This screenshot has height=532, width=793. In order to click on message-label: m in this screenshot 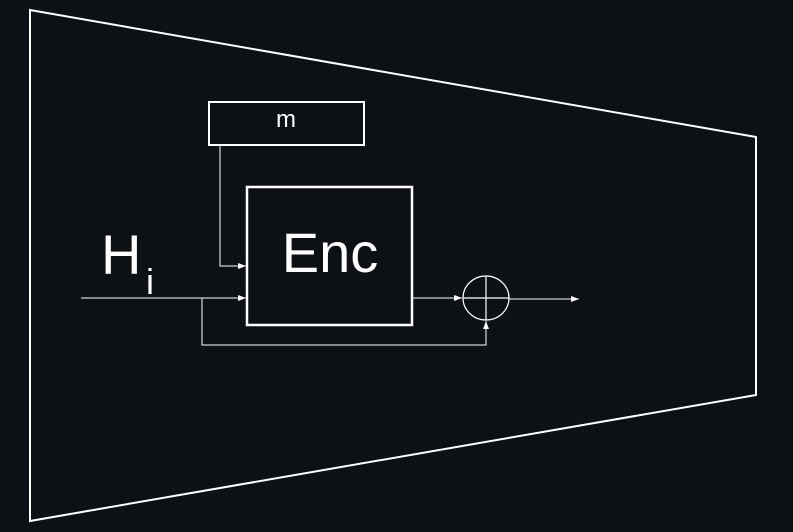, I will do `click(286, 119)`.